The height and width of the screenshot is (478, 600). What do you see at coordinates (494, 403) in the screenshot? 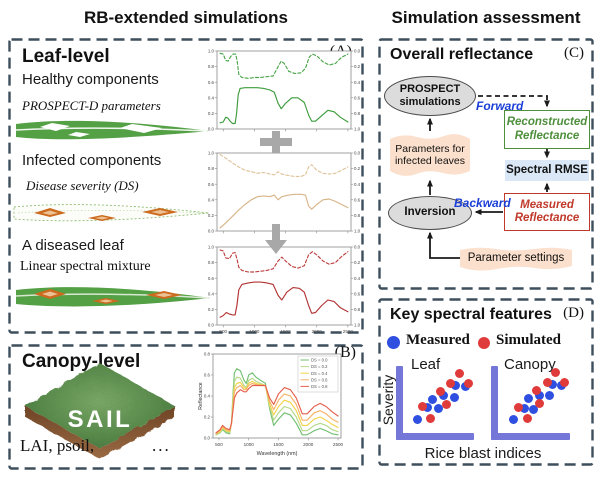
I see `canopy-plot-y-axis` at bounding box center [494, 403].